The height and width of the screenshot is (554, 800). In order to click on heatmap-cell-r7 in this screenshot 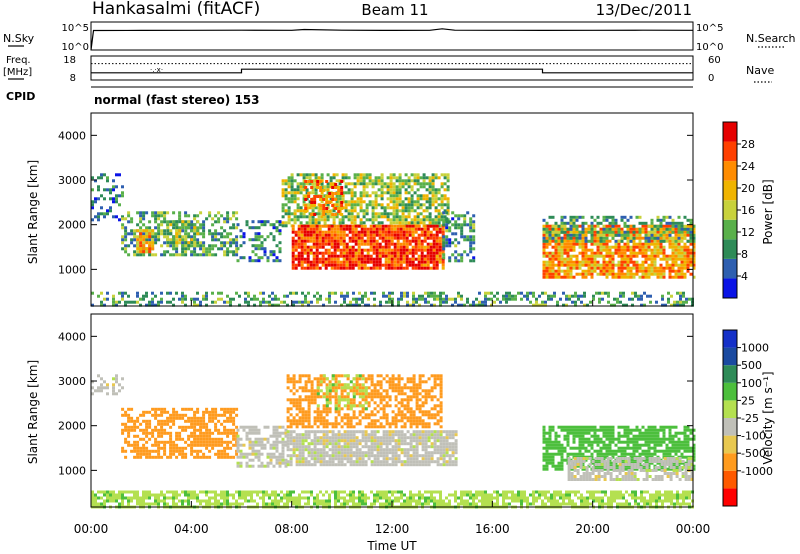, I will do `click(315, 202)`.